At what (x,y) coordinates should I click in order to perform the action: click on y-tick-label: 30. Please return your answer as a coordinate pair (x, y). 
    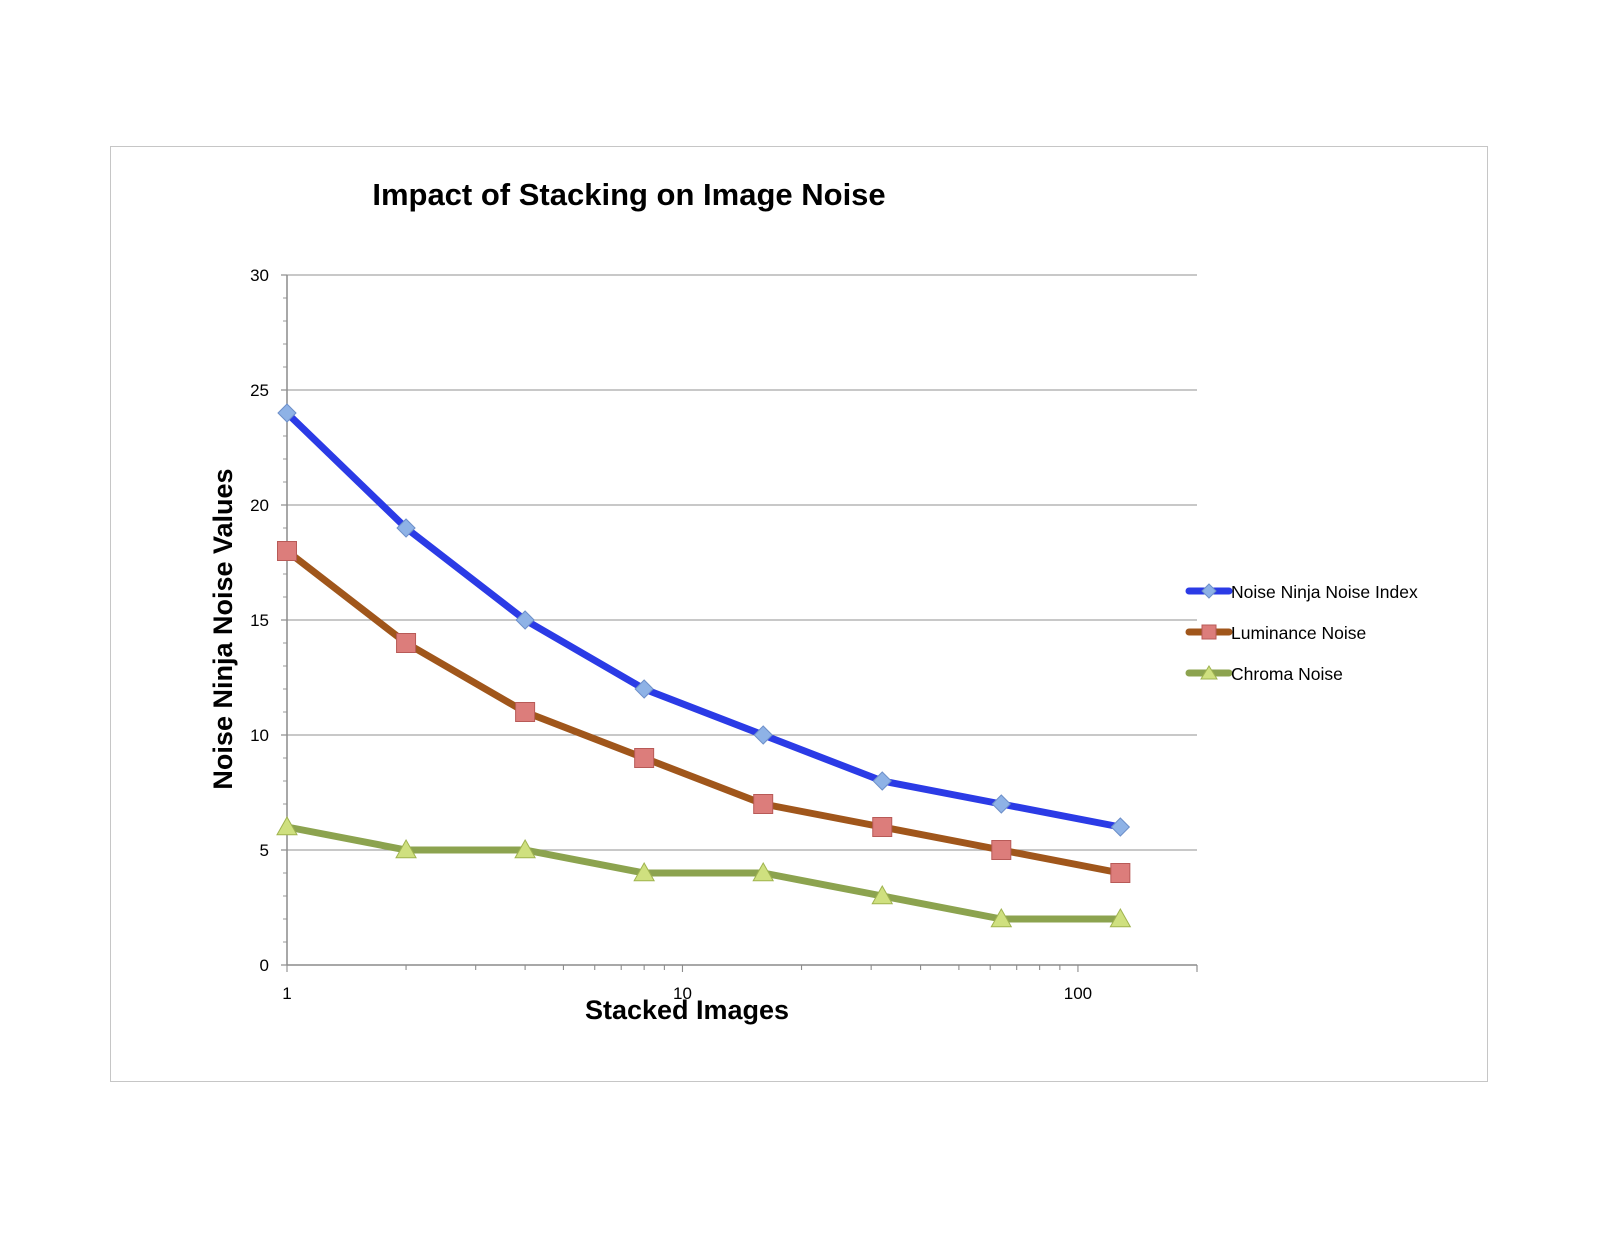
    Looking at the image, I should click on (259, 275).